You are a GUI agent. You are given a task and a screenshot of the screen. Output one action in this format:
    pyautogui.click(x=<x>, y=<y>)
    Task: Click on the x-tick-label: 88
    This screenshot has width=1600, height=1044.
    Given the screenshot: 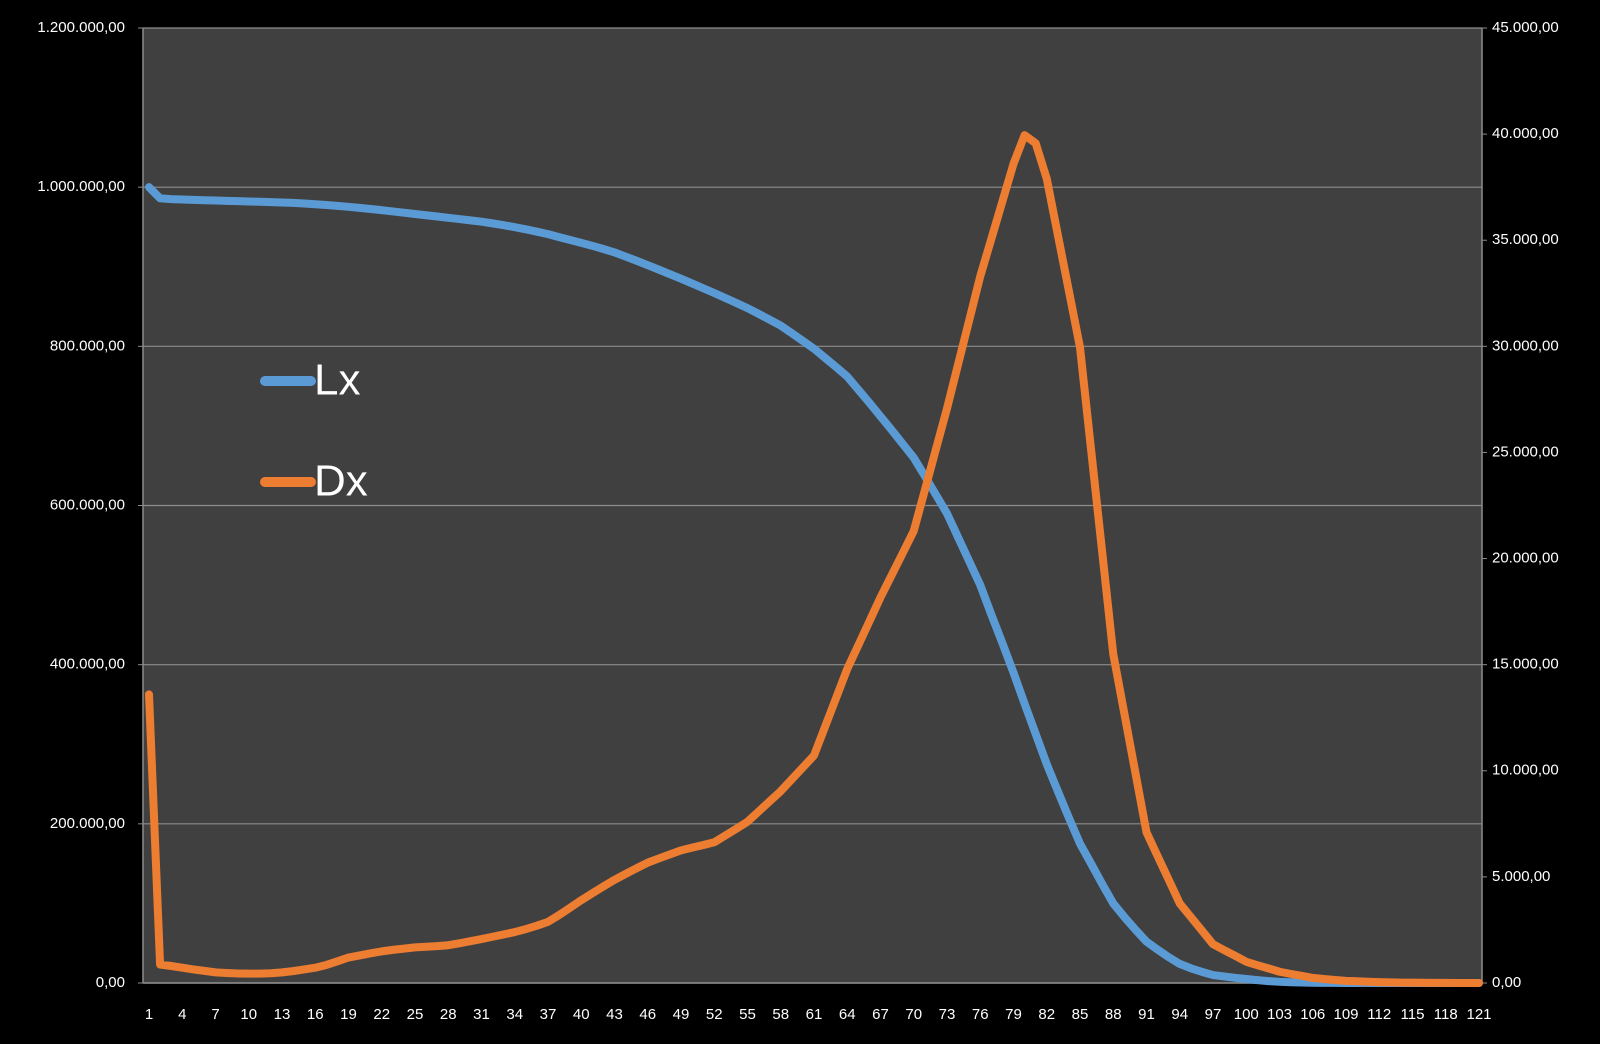 What is the action you would take?
    pyautogui.click(x=1113, y=1014)
    